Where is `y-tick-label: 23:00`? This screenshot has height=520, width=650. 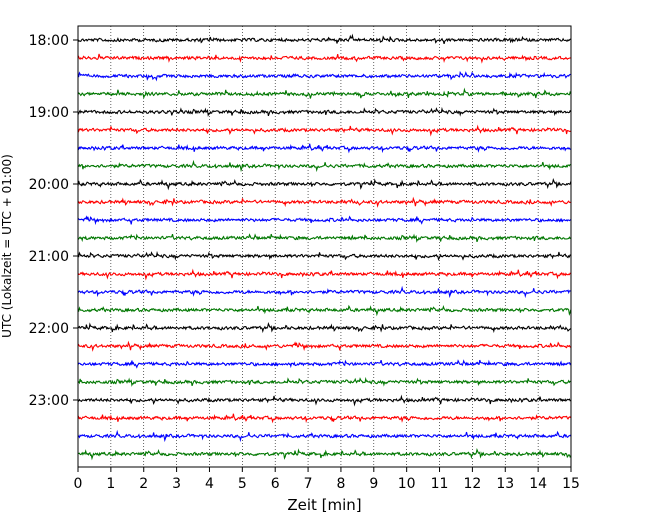
y-tick-label: 23:00 is located at coordinates (49, 401).